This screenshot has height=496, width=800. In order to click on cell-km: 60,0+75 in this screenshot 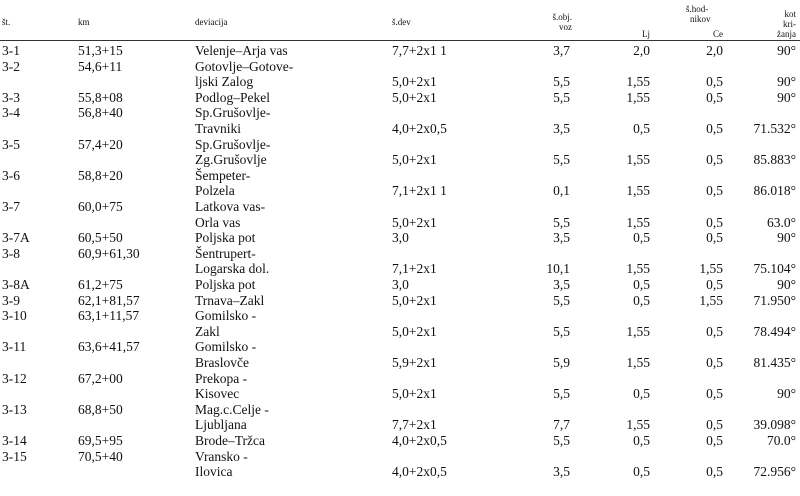, I will do `click(100, 206)`.